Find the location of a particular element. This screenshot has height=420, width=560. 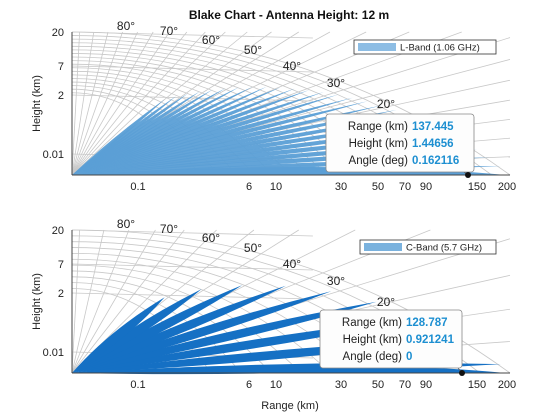

datatip-value: 0.162116 is located at coordinates (435, 161).